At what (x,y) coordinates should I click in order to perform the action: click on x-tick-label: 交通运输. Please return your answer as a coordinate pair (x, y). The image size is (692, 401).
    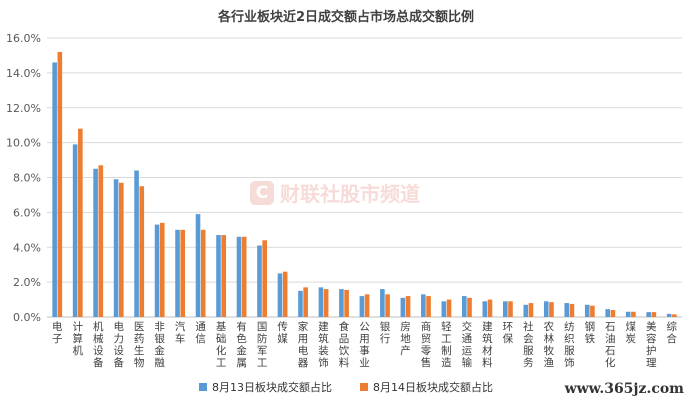
    Looking at the image, I should click on (467, 344).